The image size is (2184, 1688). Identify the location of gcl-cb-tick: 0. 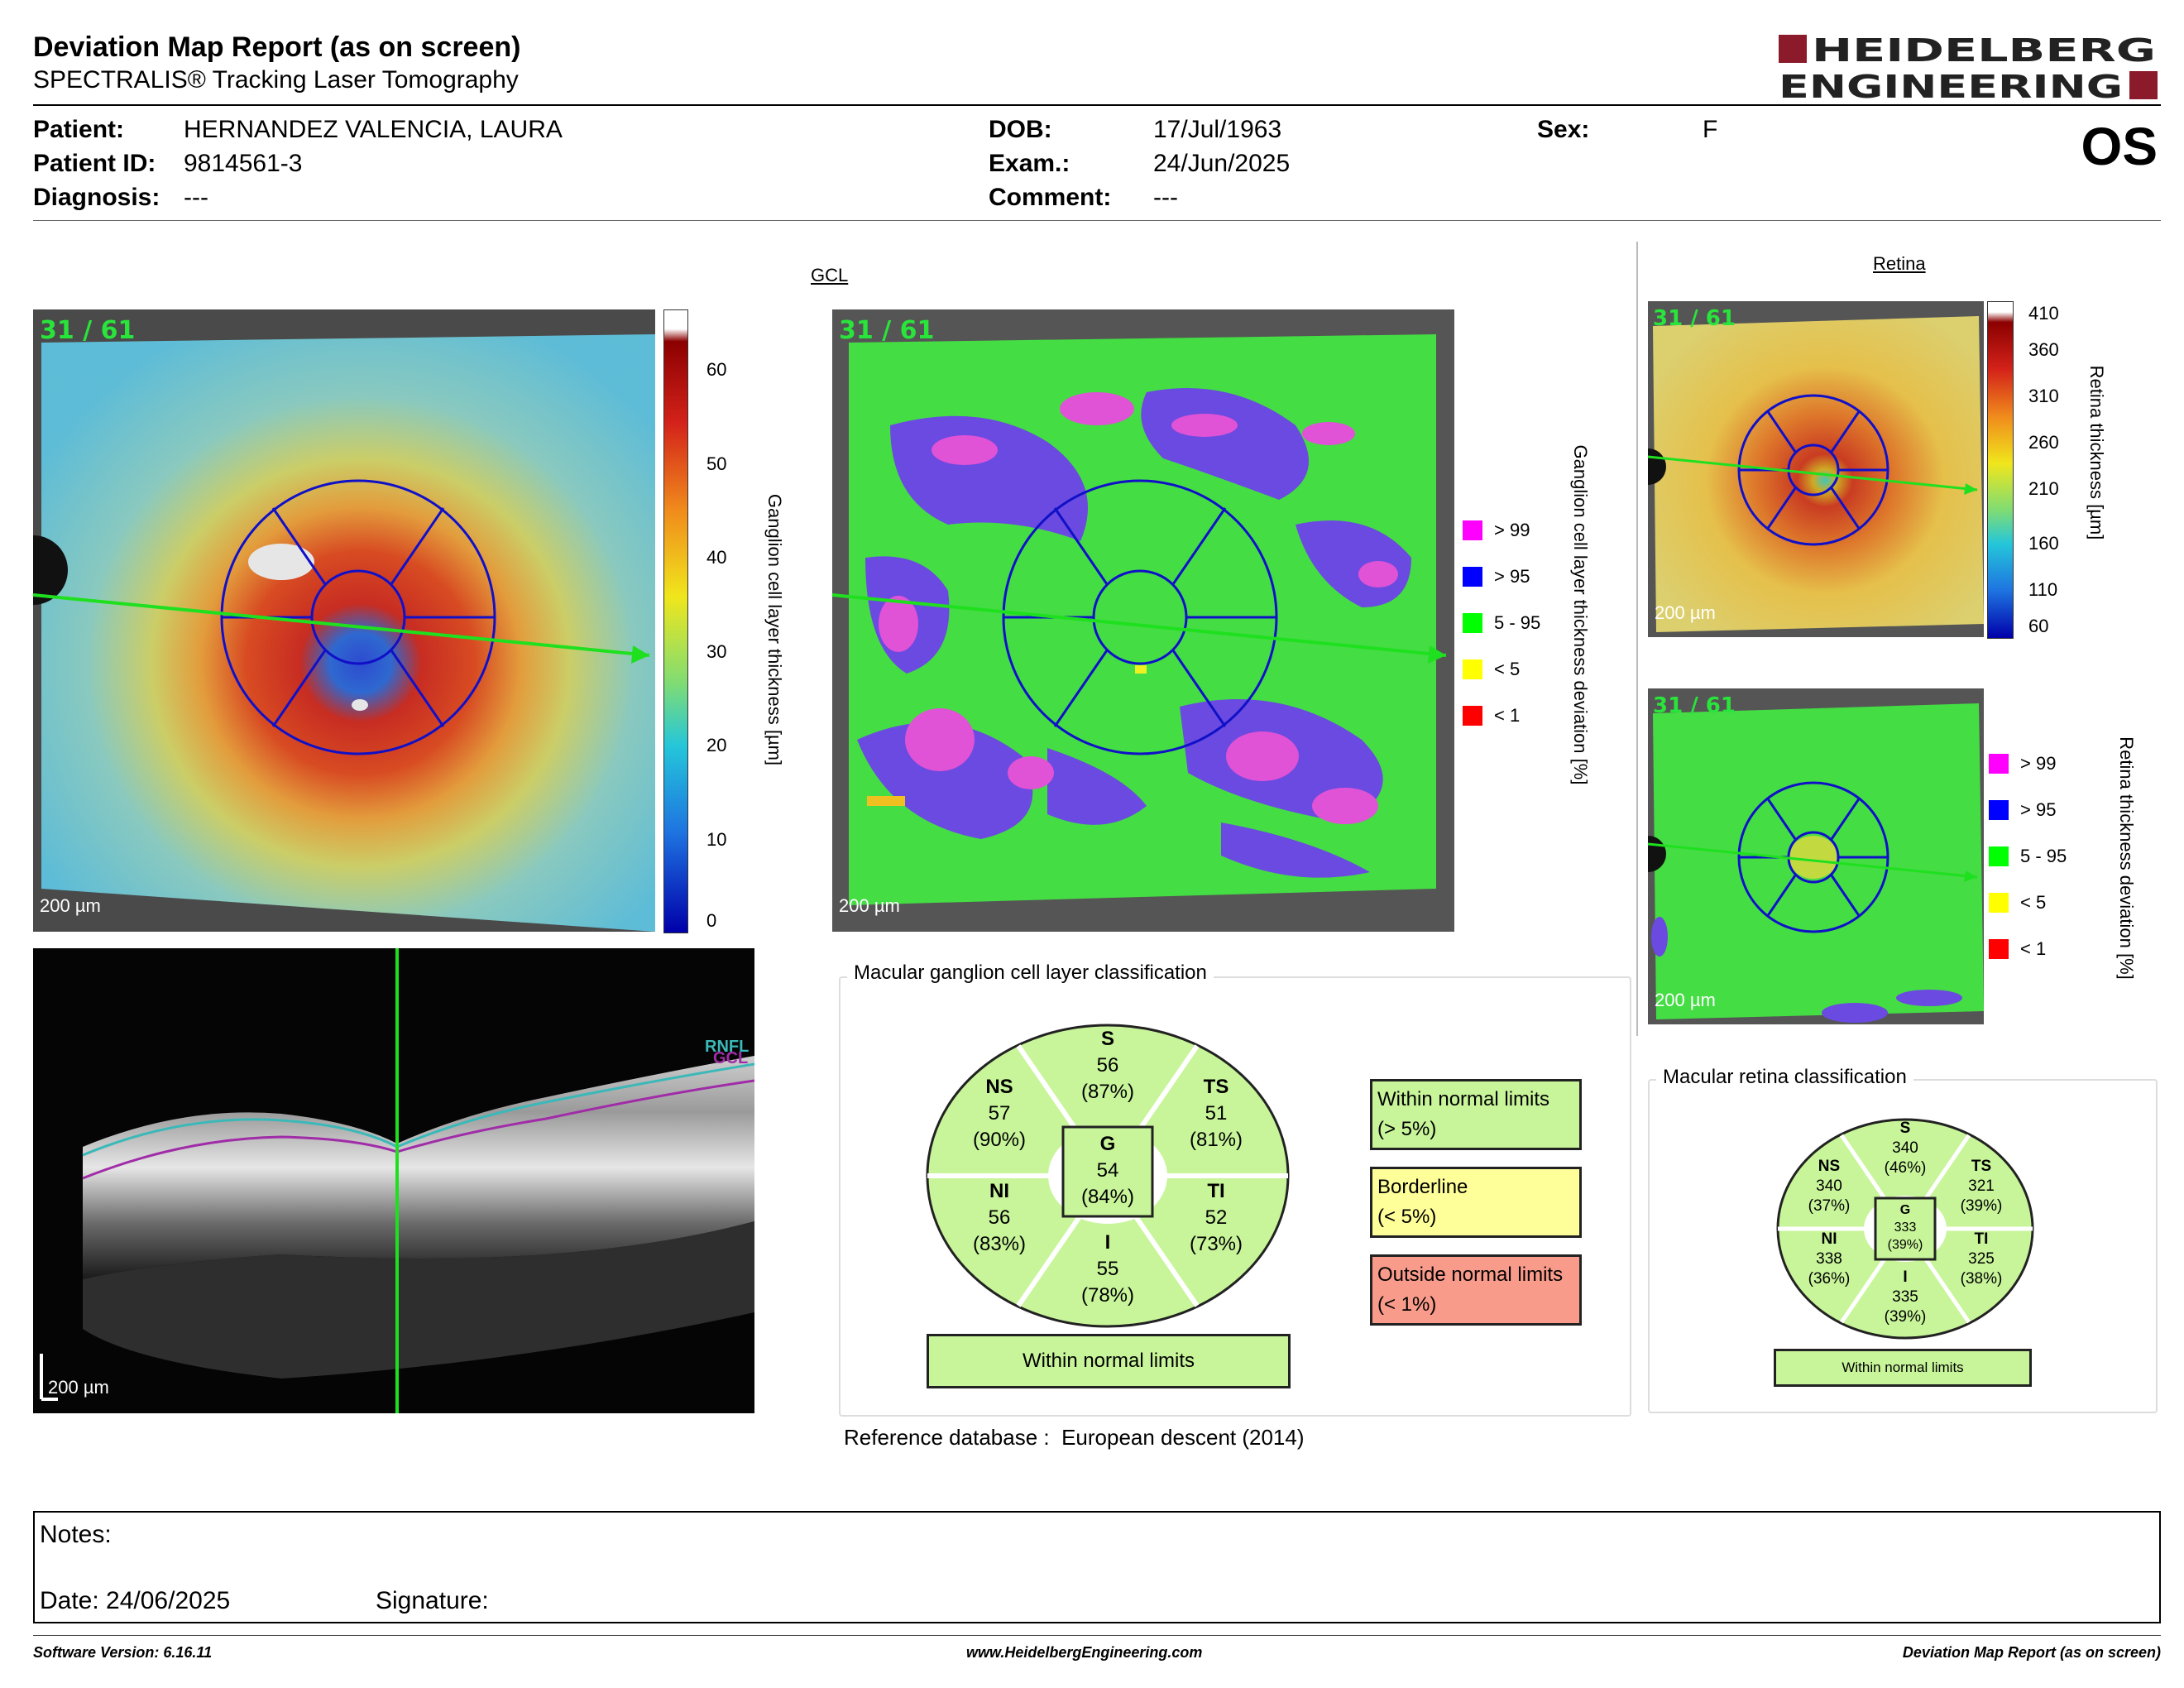
(711, 920).